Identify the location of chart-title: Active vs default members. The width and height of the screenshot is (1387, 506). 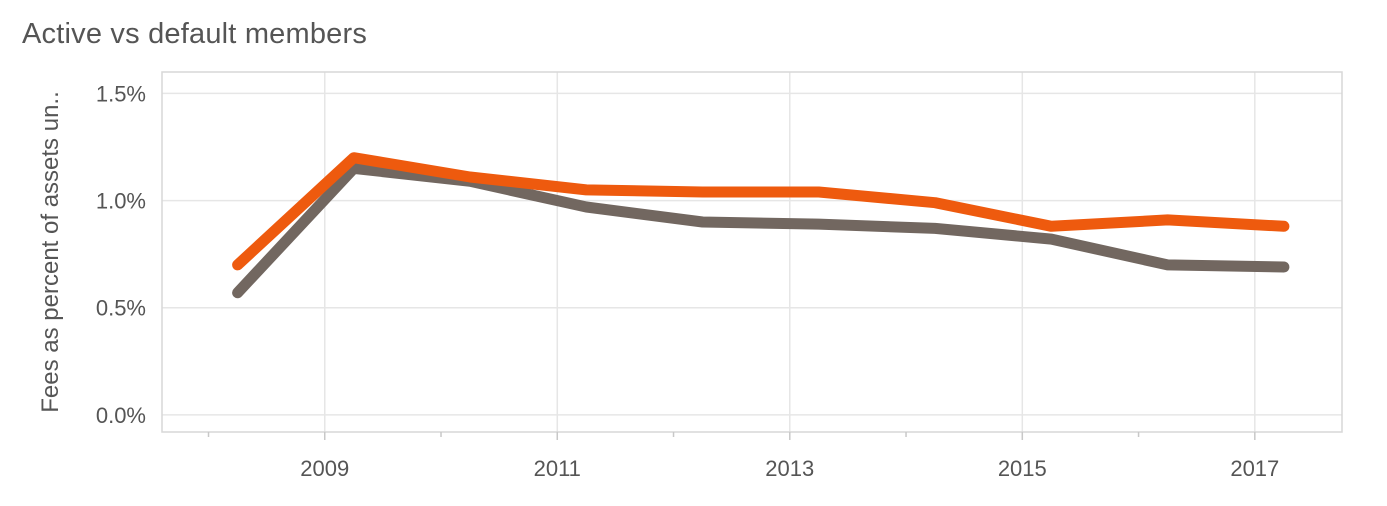
(195, 34).